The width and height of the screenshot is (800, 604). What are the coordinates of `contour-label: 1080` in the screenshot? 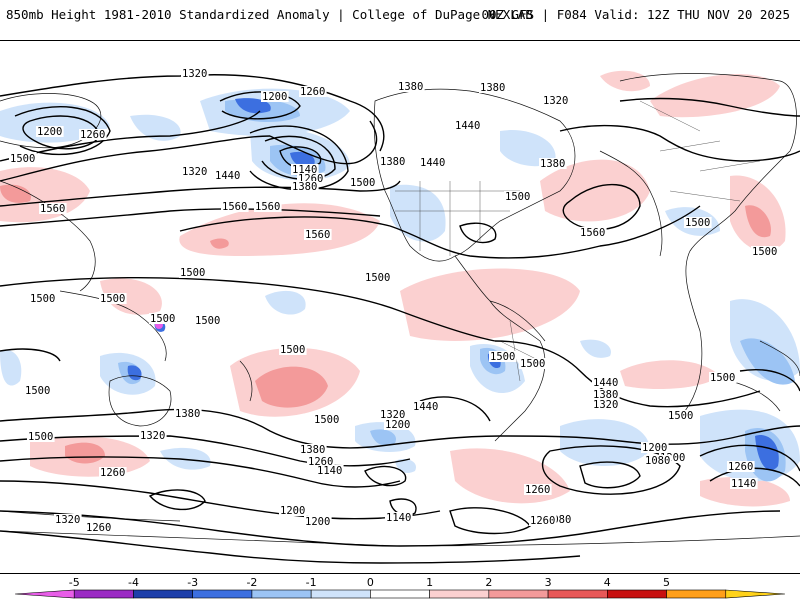 It's located at (657, 461).